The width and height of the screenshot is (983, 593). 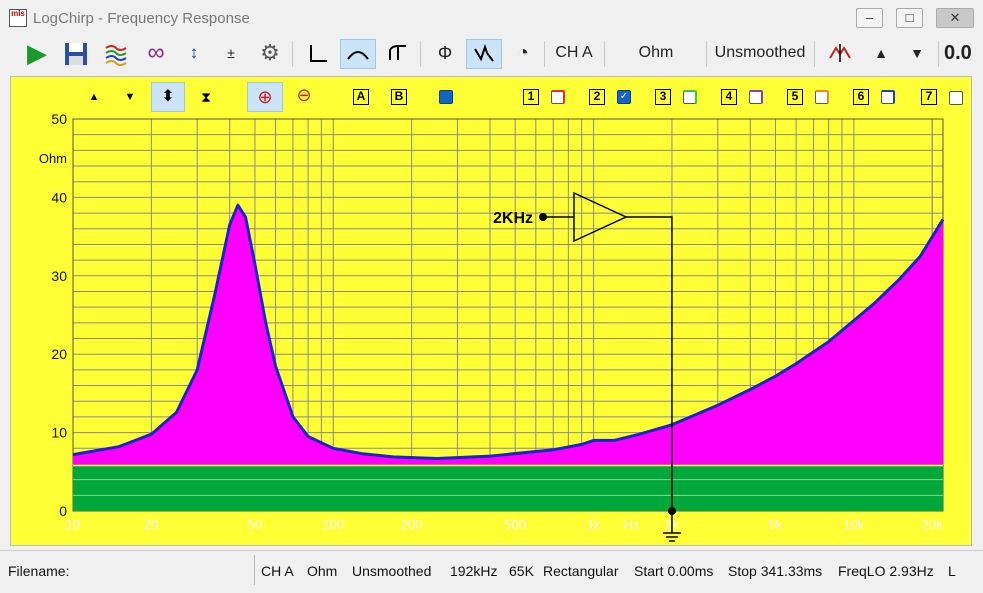 What do you see at coordinates (881, 54) in the screenshot?
I see `arrow-up-icon: ▲` at bounding box center [881, 54].